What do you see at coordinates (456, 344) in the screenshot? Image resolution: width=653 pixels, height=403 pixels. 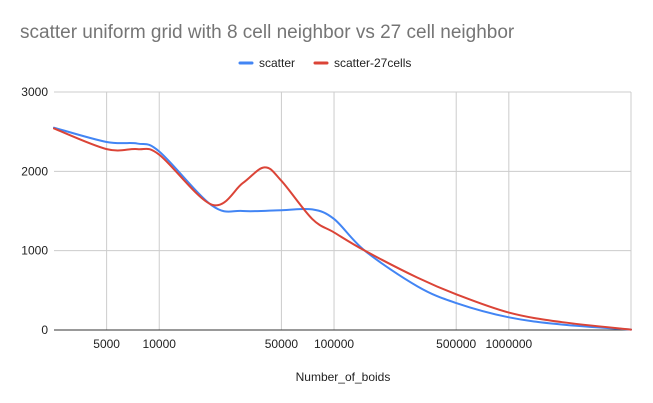 I see `x-tick-label: 500000` at bounding box center [456, 344].